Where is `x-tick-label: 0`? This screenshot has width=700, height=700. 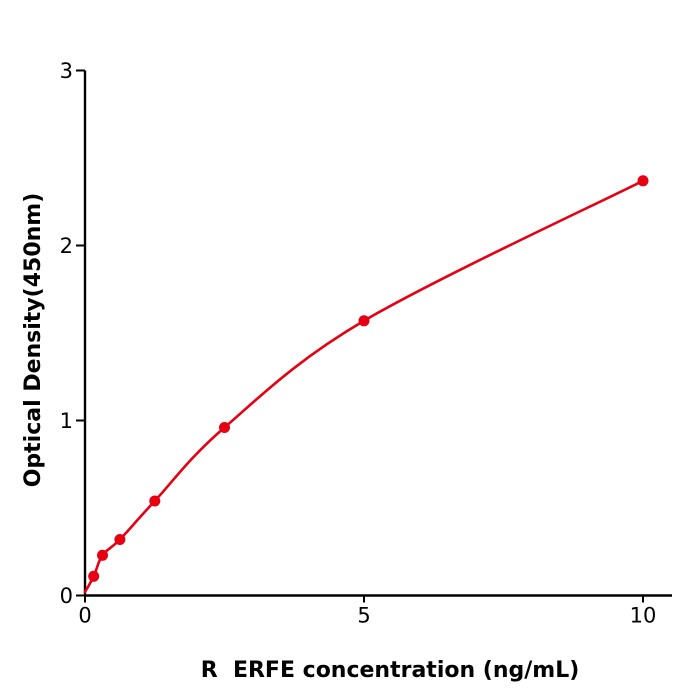 x-tick-label: 0 is located at coordinates (84, 616).